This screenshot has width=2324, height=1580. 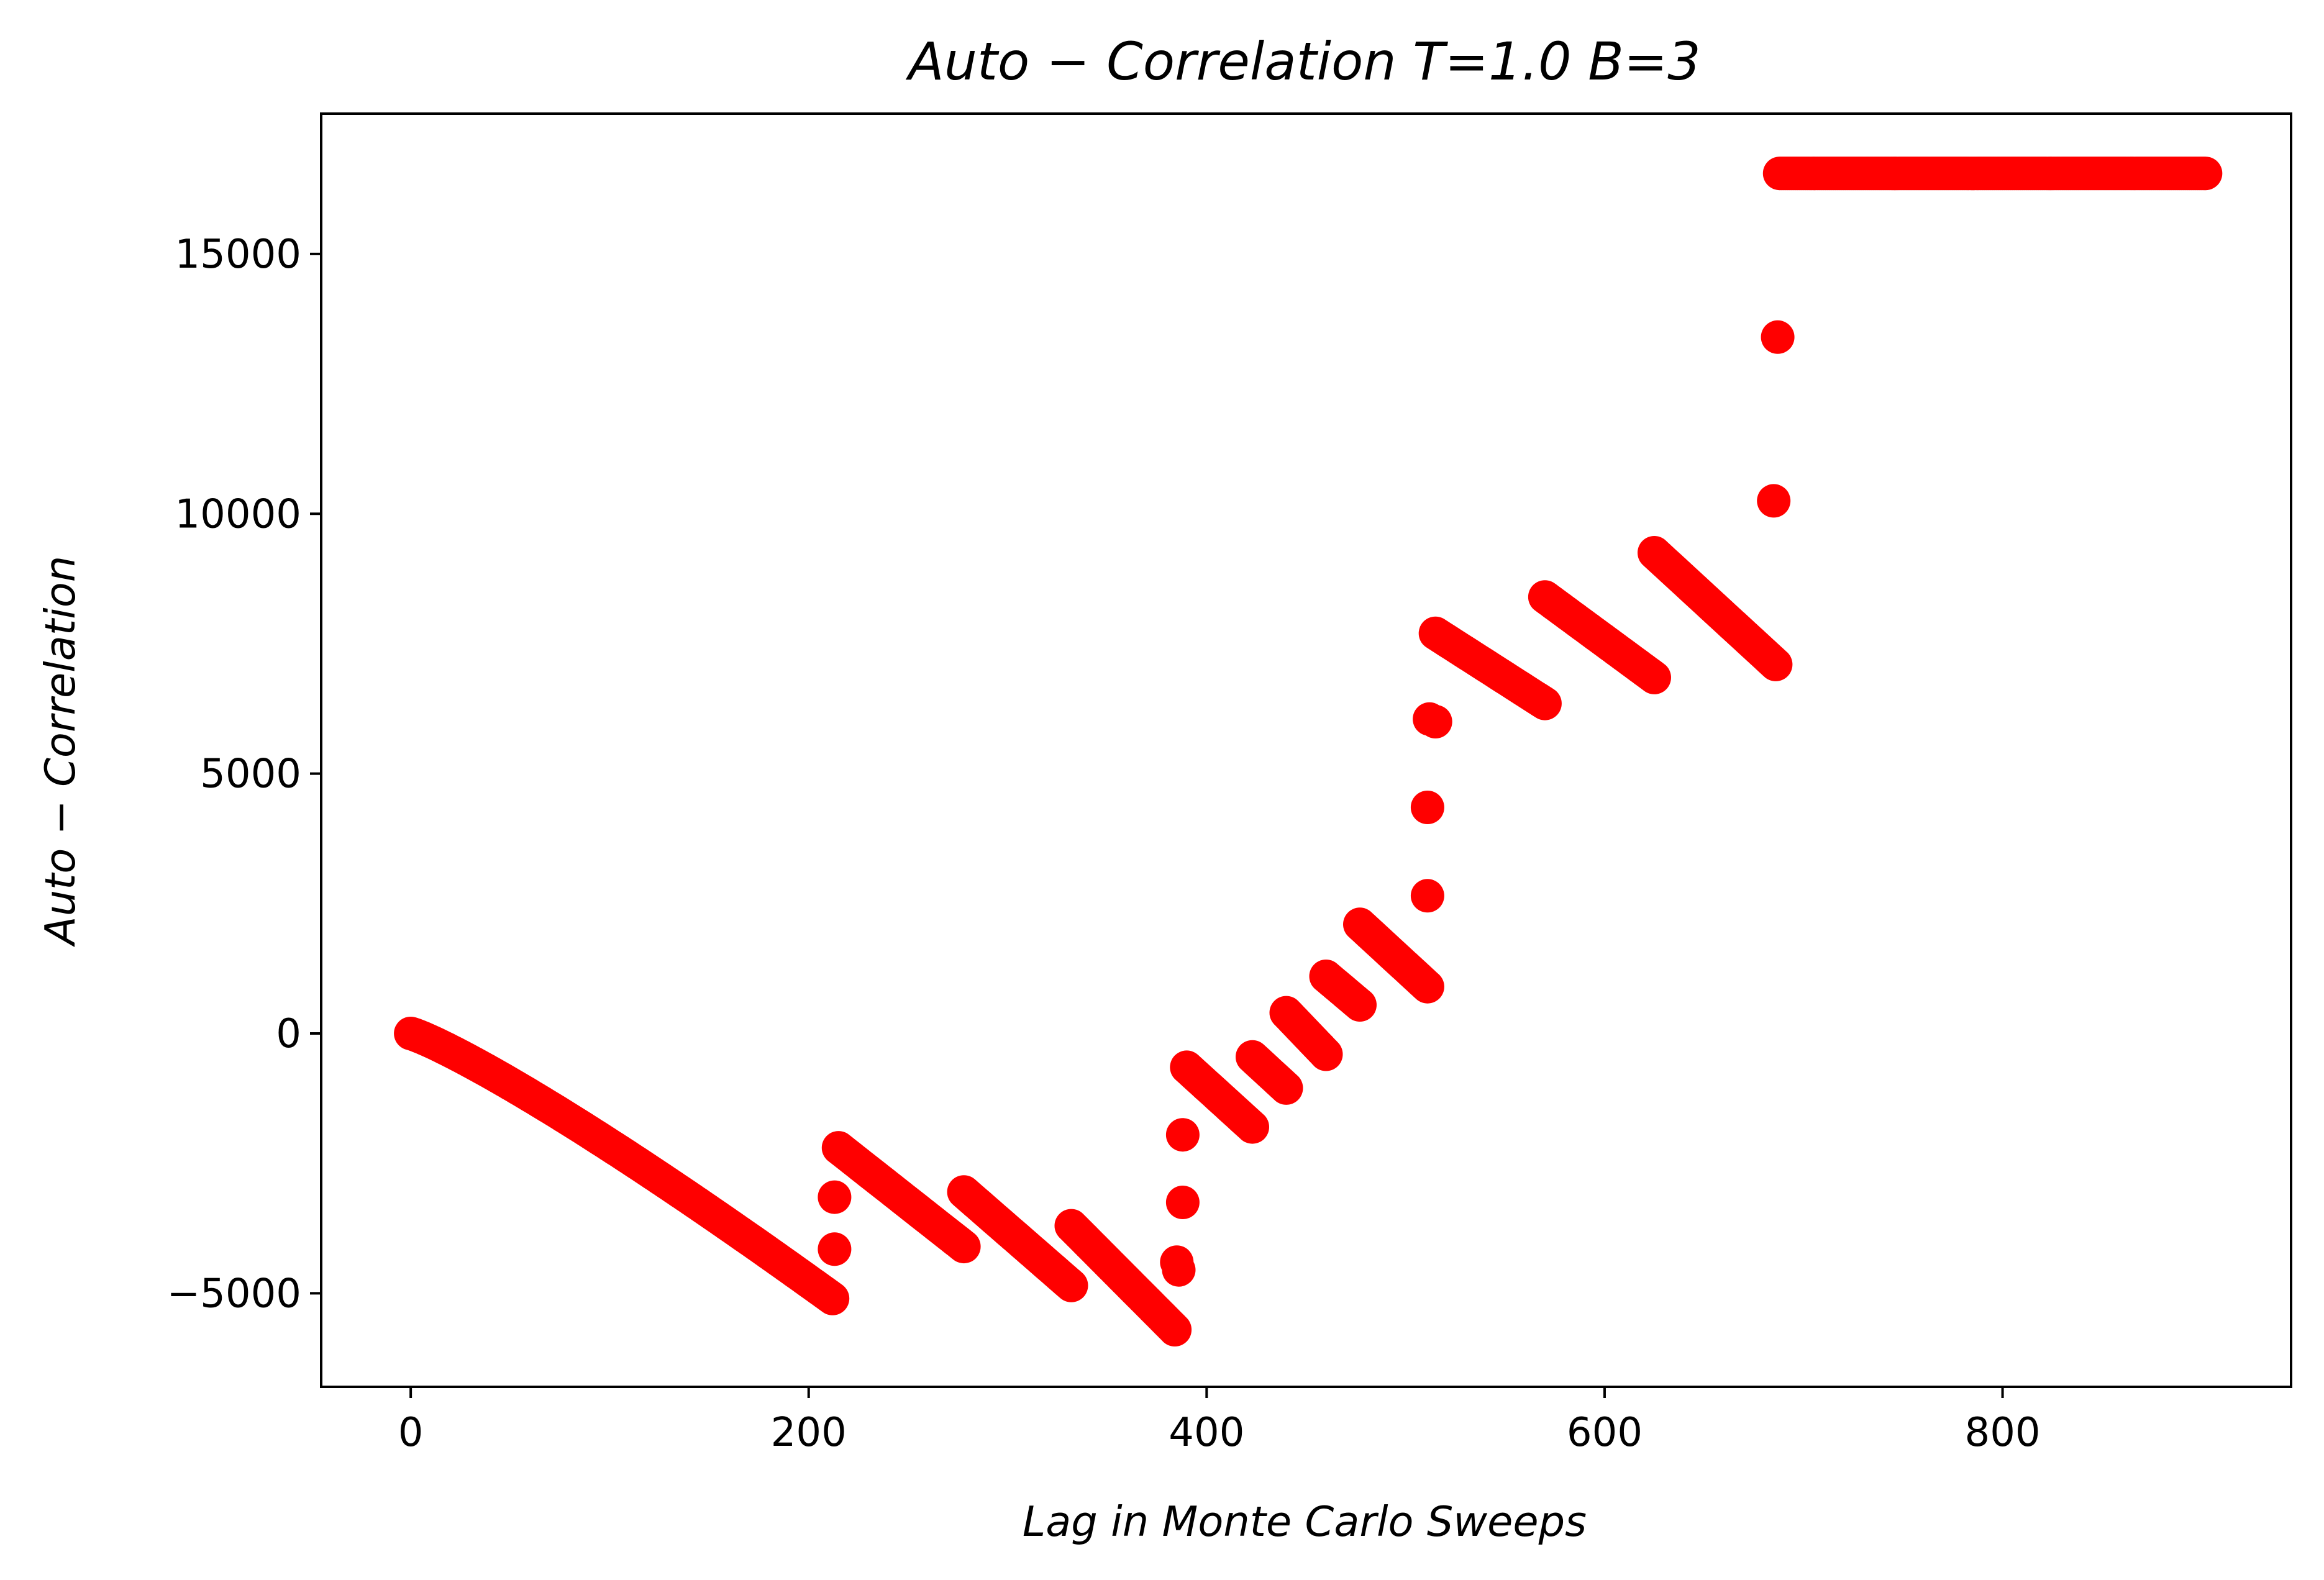 I want to click on x-tick-label: 800, so click(x=2002, y=1433).